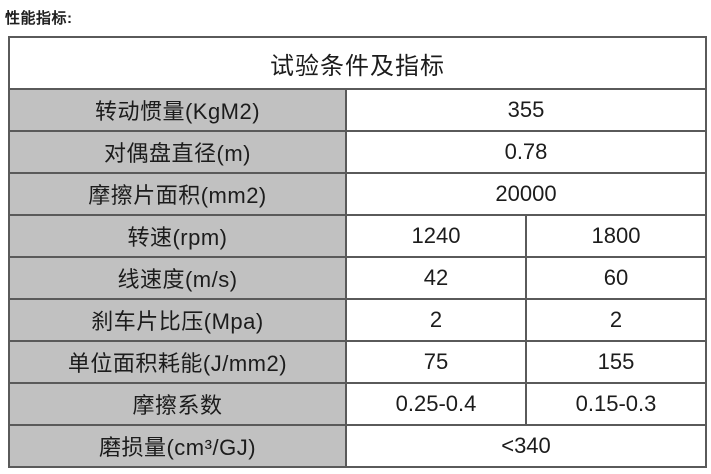  I want to click on row-value: 0.15-0.3, so click(616, 404).